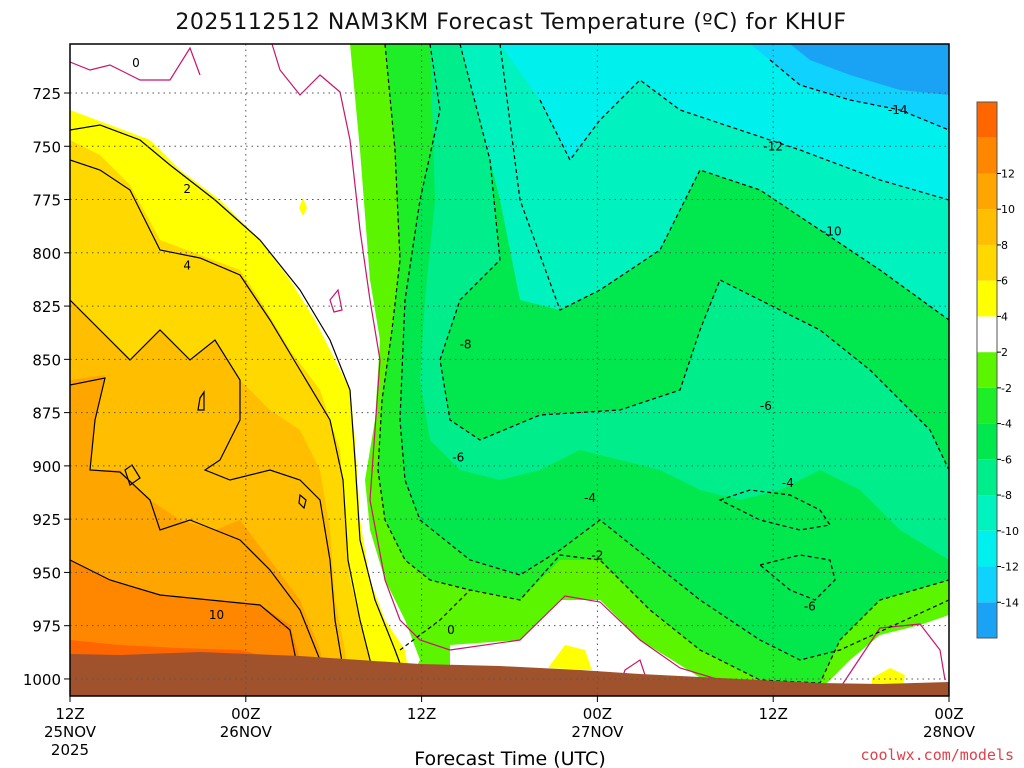  What do you see at coordinates (949, 732) in the screenshot?
I see `x-tick-date: 28NOV` at bounding box center [949, 732].